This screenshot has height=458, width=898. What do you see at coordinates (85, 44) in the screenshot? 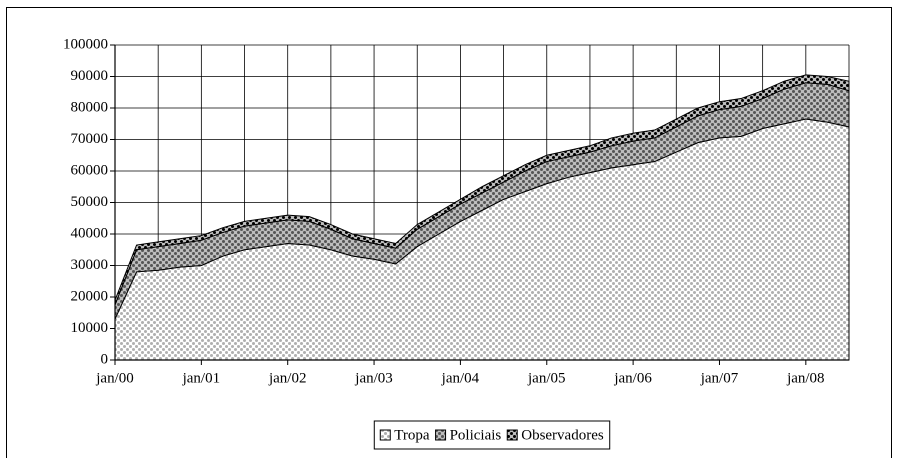
I see `y-tick-label: 100000` at bounding box center [85, 44].